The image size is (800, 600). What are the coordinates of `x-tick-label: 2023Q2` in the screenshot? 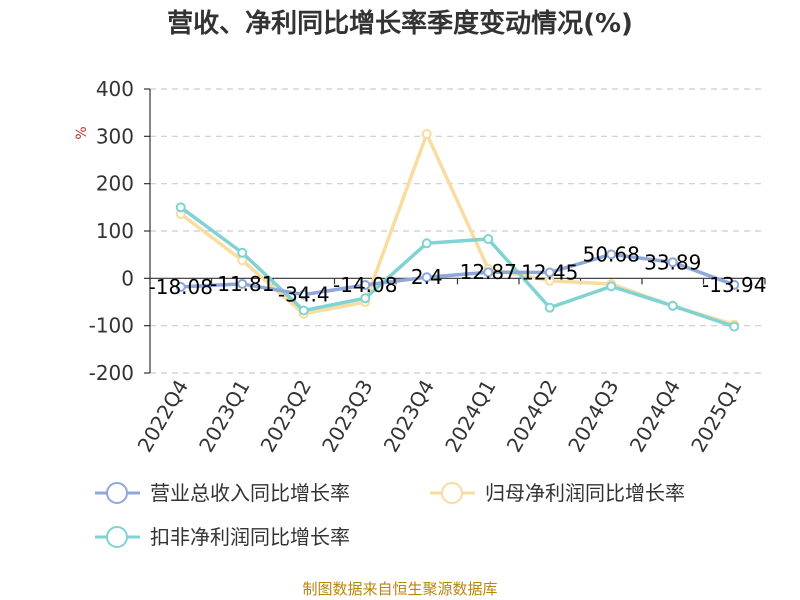 It's located at (286, 416).